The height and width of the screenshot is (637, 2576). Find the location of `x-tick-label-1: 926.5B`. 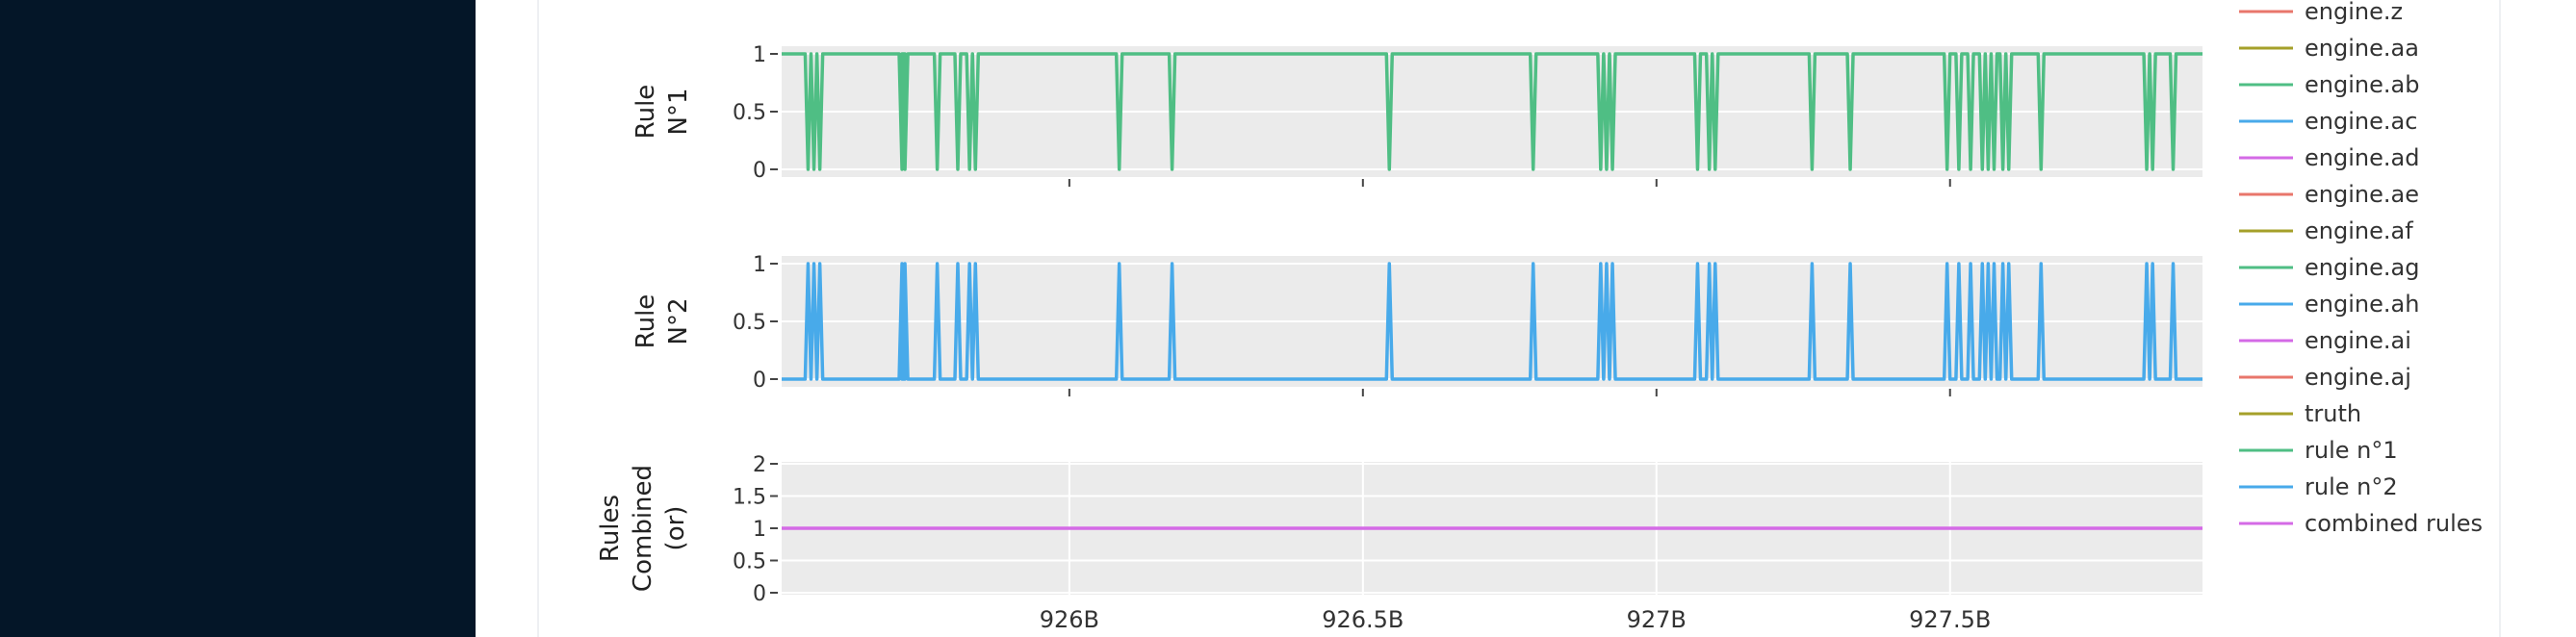

x-tick-label-1: 926.5B is located at coordinates (1363, 619).